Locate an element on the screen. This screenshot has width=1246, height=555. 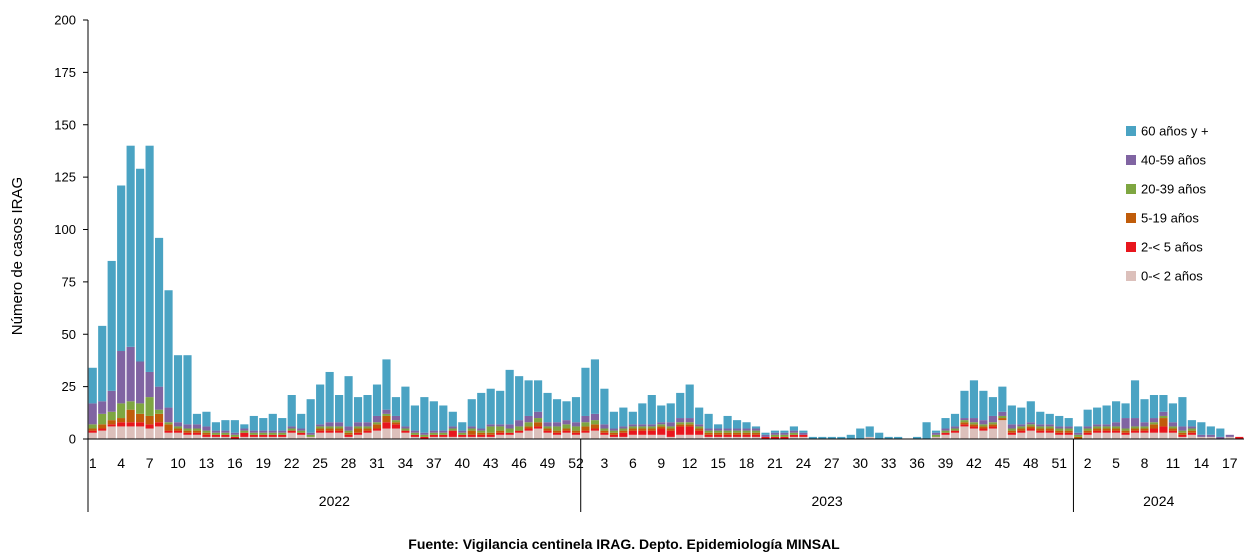
x-tick-label: 15 is located at coordinates (718, 463).